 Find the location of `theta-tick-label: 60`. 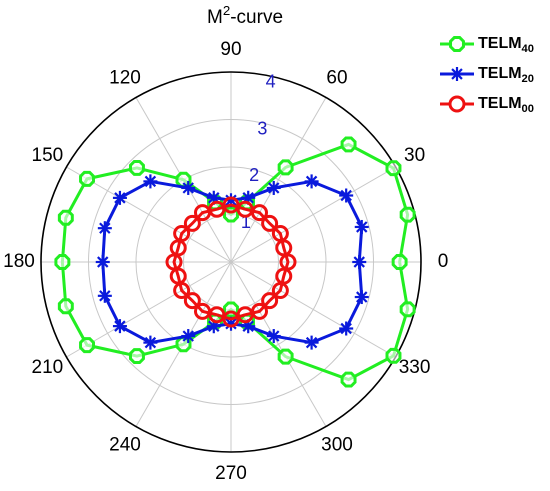

theta-tick-label: 60 is located at coordinates (336, 77).